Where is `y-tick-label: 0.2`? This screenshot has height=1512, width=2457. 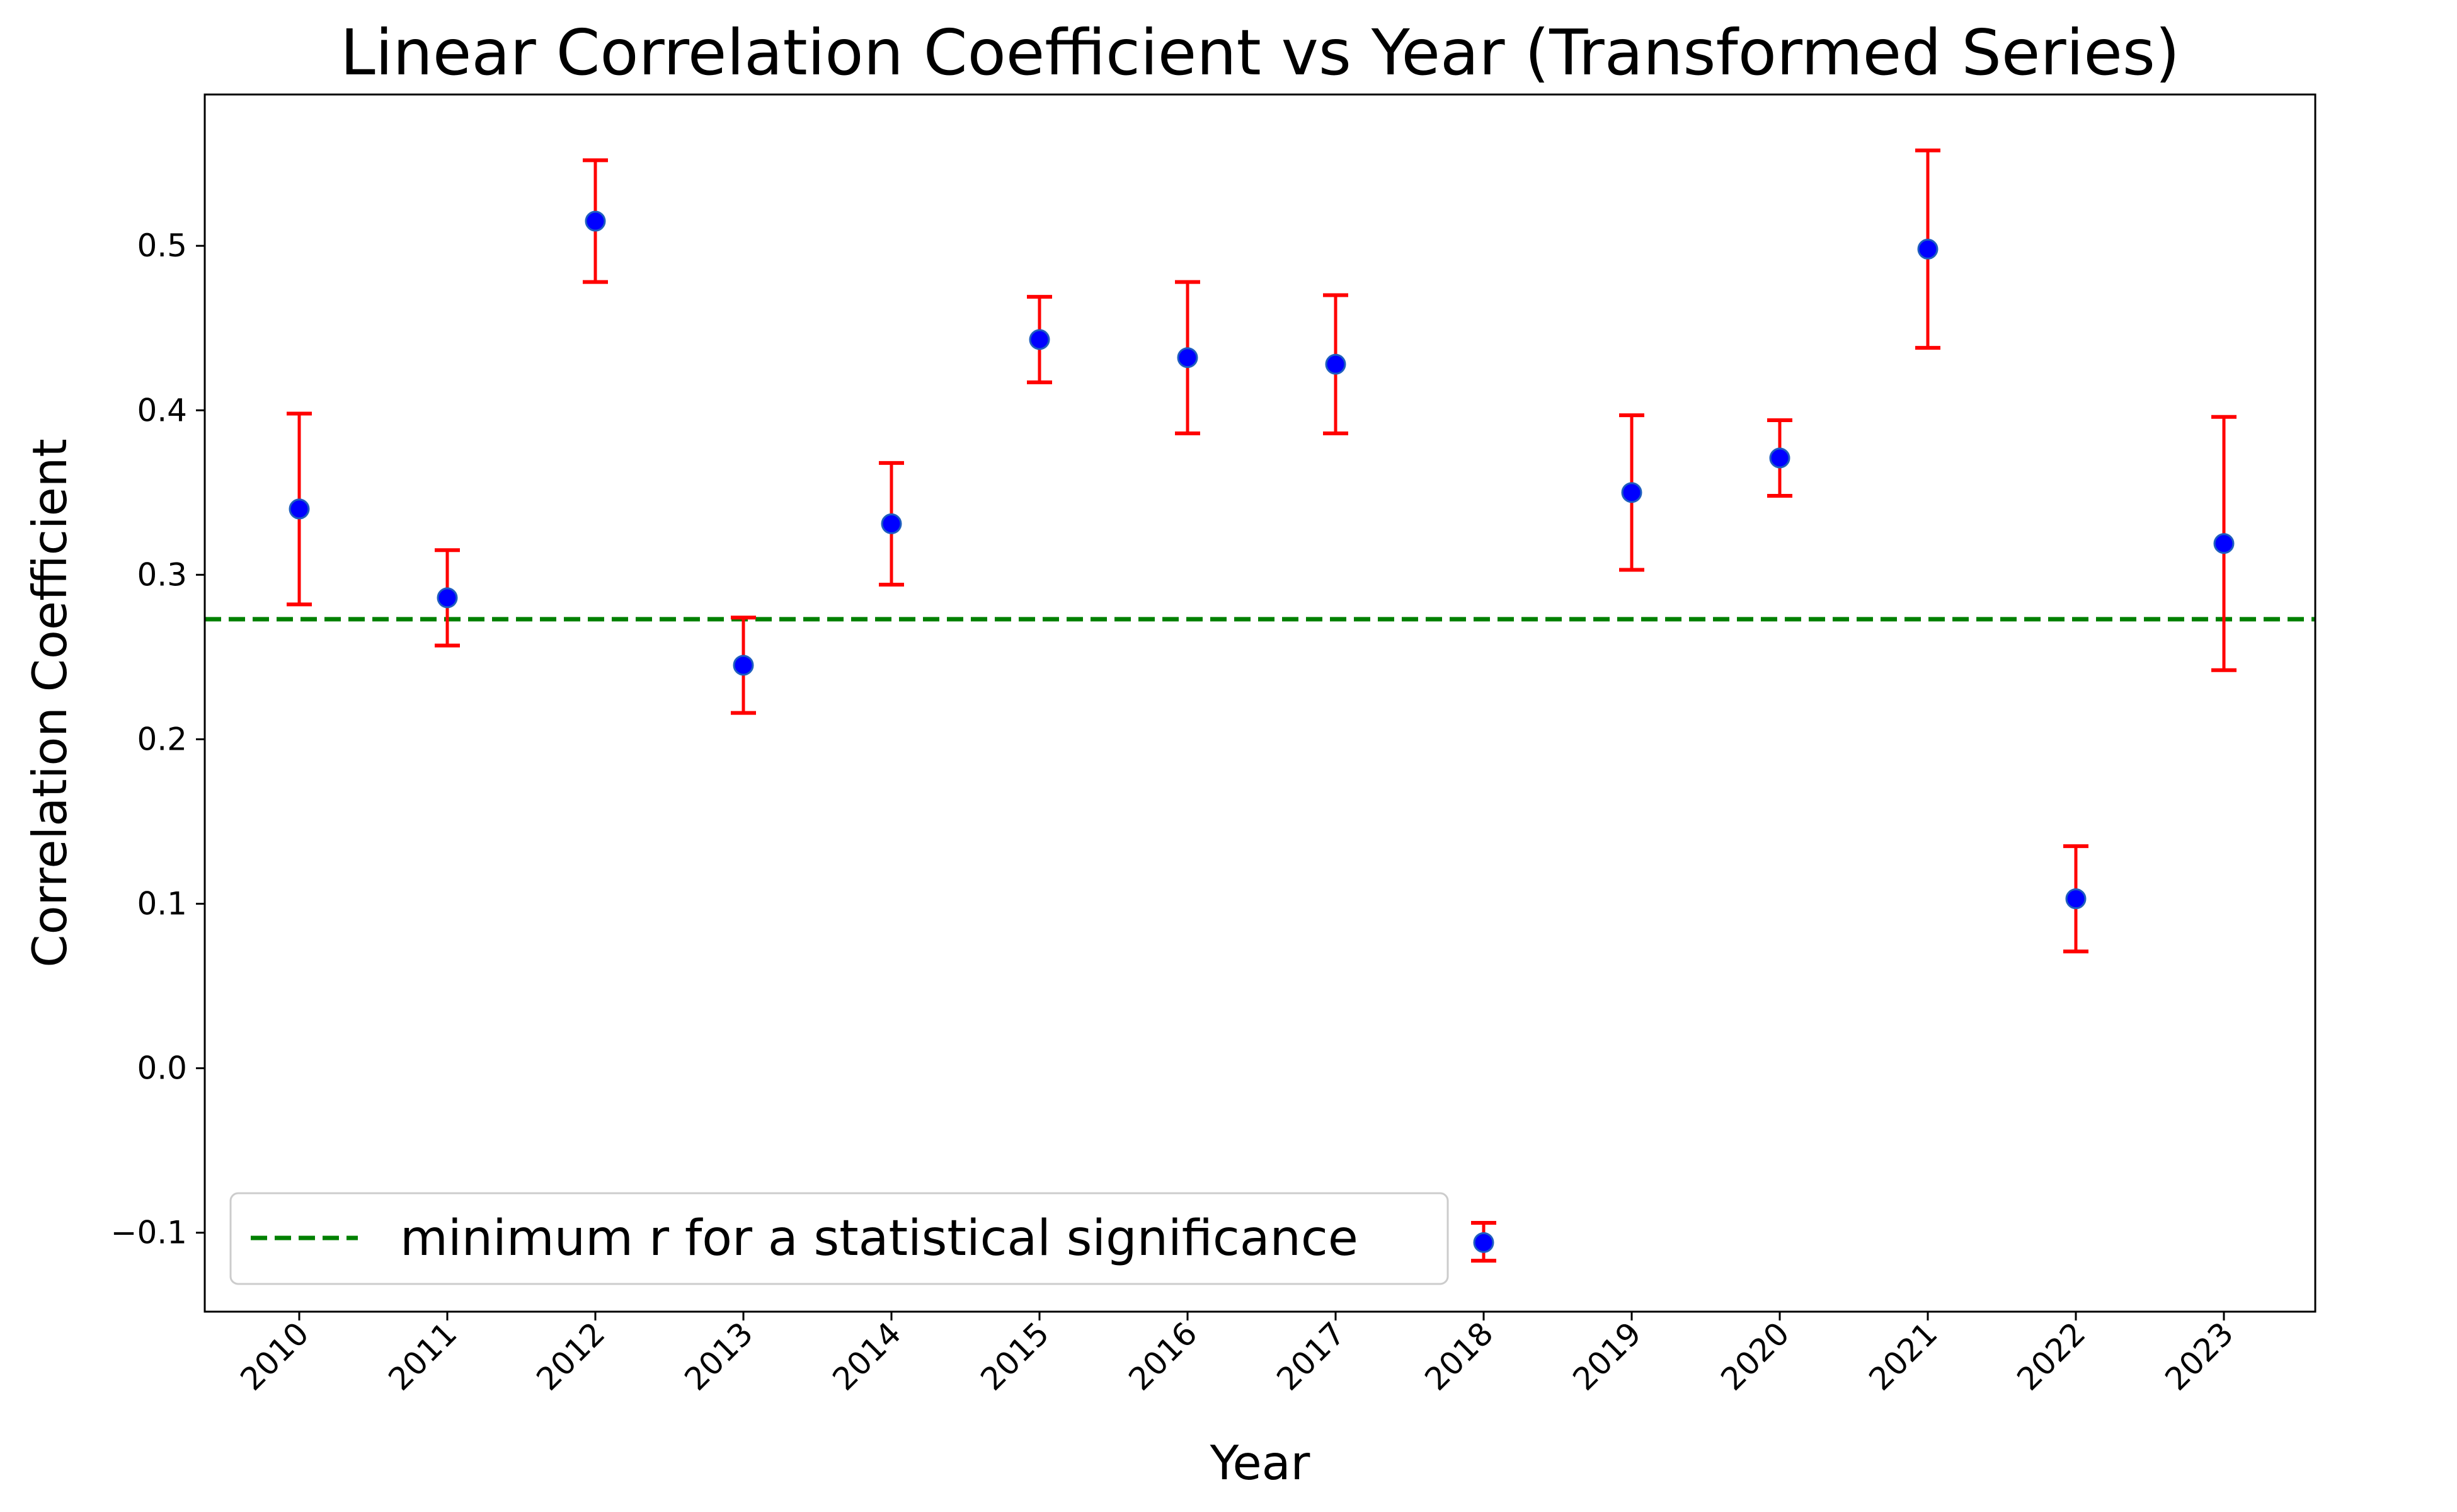 y-tick-label: 0.2 is located at coordinates (162, 739).